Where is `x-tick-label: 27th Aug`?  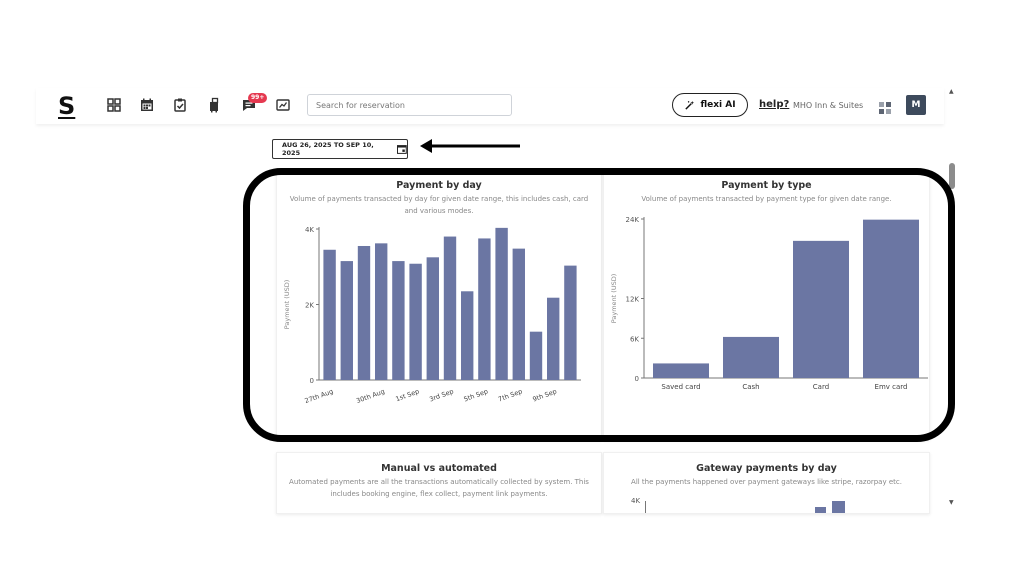 x-tick-label: 27th Aug is located at coordinates (319, 396).